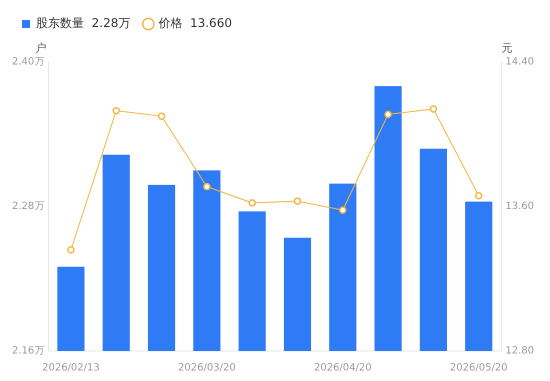 Image resolution: width=550 pixels, height=381 pixels. What do you see at coordinates (506, 47) in the screenshot?
I see `y2-axis-title: 元` at bounding box center [506, 47].